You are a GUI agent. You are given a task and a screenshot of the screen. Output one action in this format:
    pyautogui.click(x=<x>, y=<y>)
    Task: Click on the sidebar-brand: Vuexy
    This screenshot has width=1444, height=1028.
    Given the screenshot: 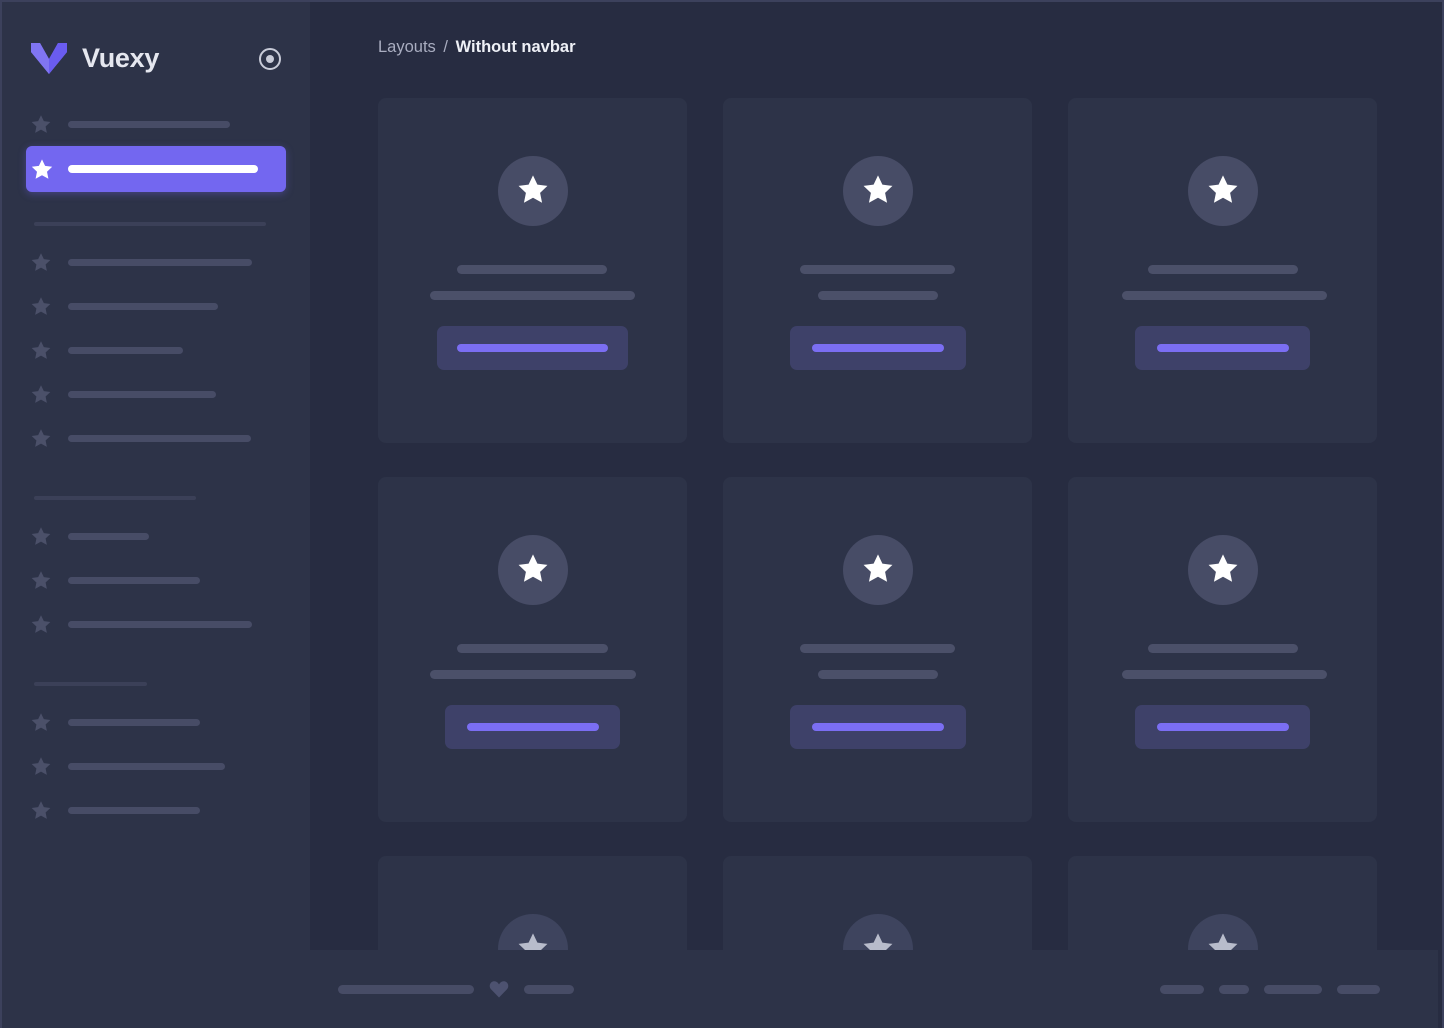 What is the action you would take?
    pyautogui.click(x=156, y=58)
    